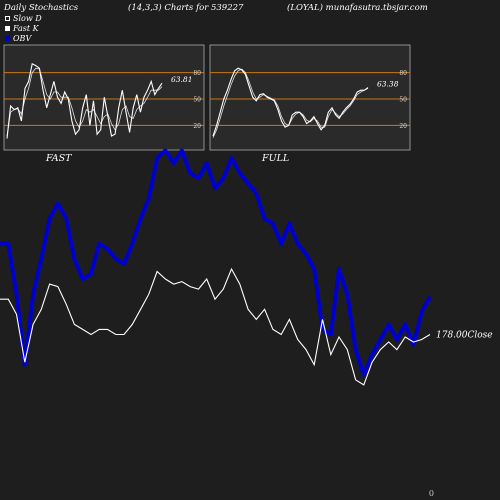 The height and width of the screenshot is (500, 500). I want to click on chart-params: (14,3,3) Charts for 539227, so click(186, 8).